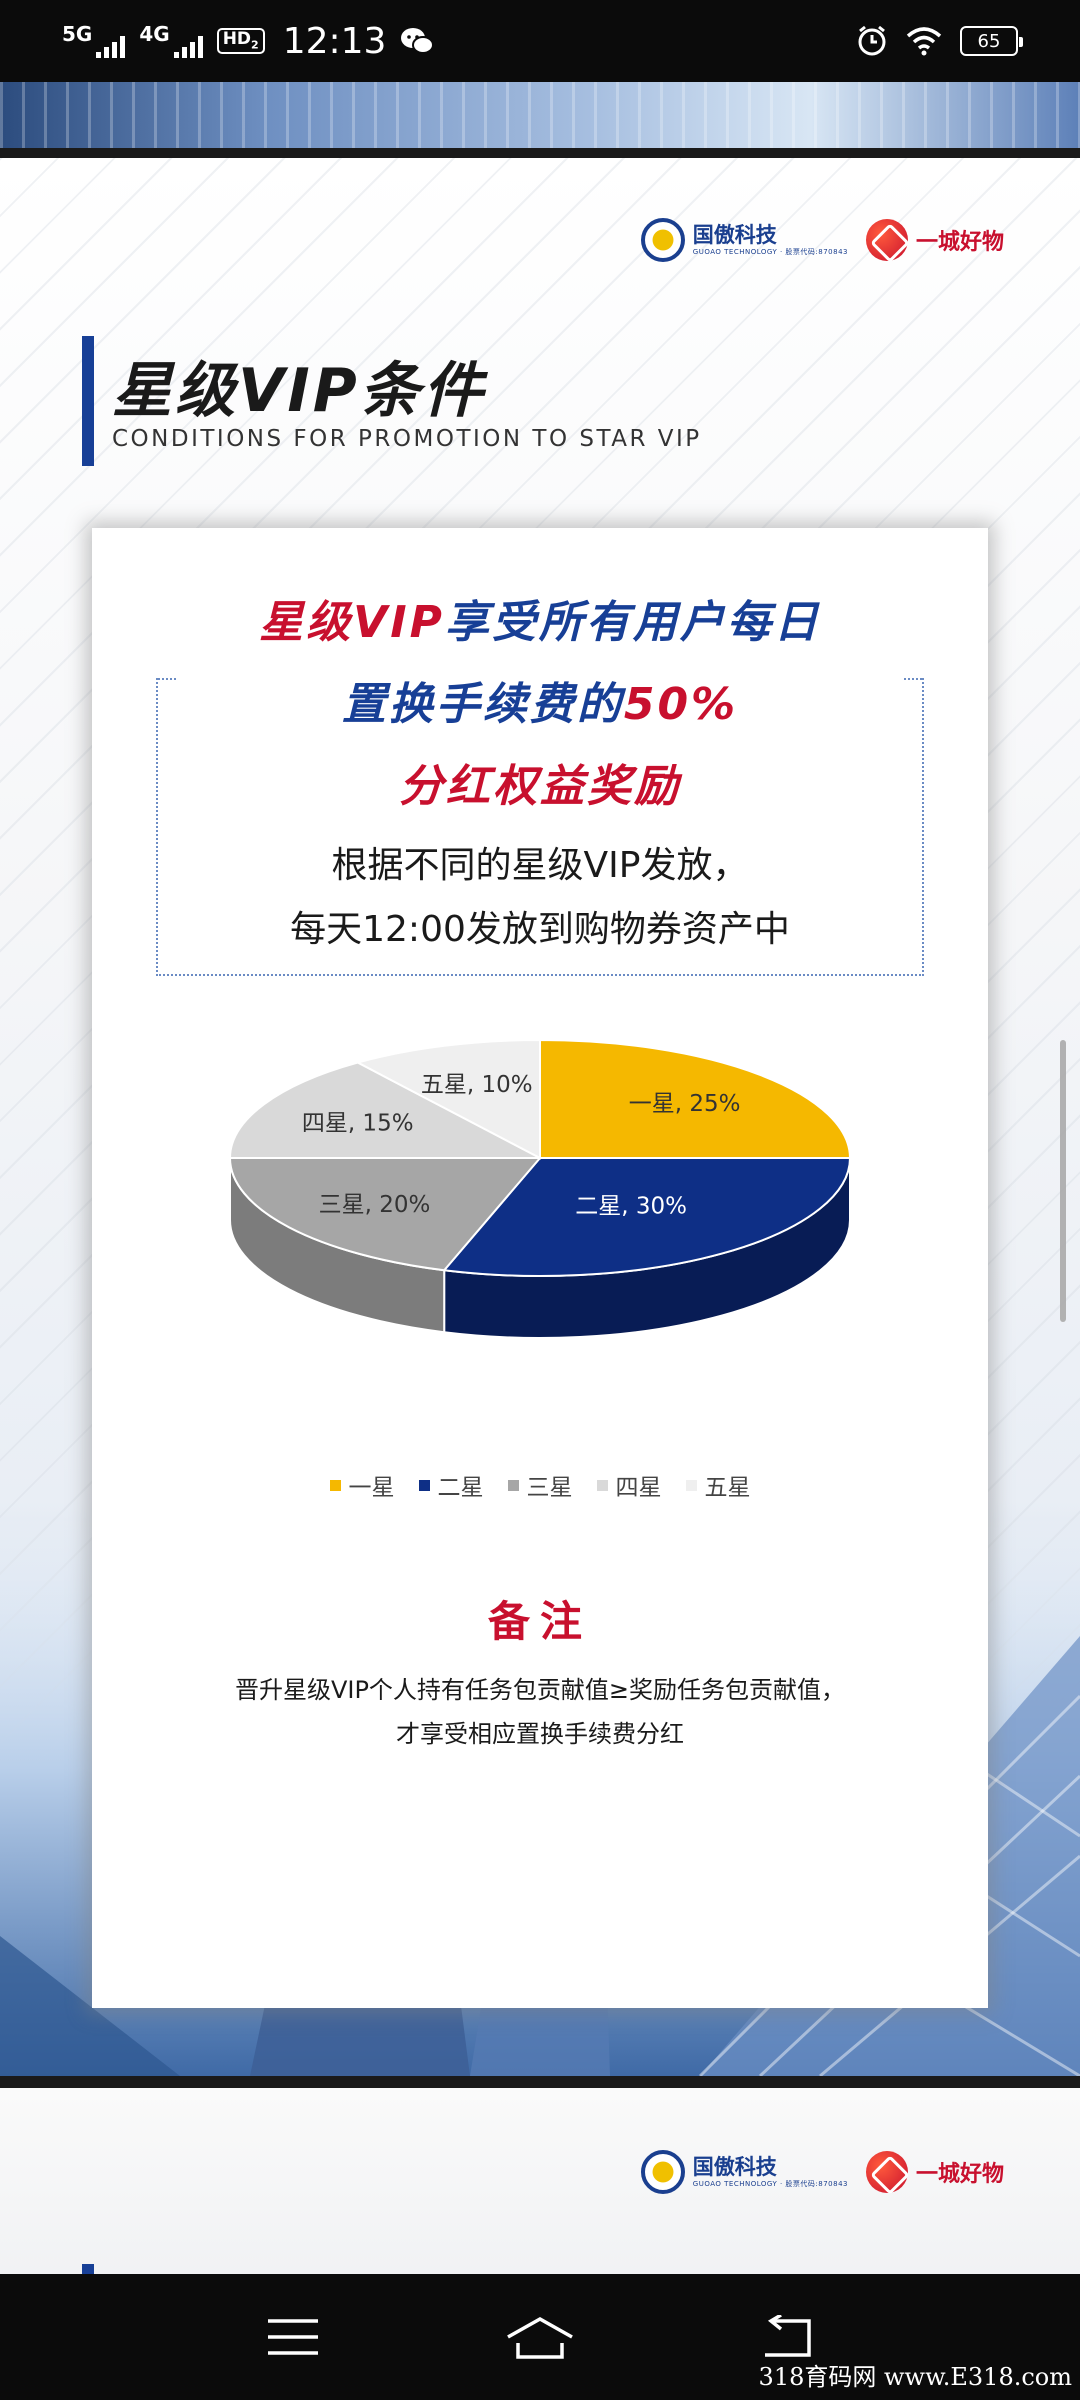 The height and width of the screenshot is (2400, 1080). What do you see at coordinates (685, 1104) in the screenshot?
I see `pie-label-1: 一星, 25%` at bounding box center [685, 1104].